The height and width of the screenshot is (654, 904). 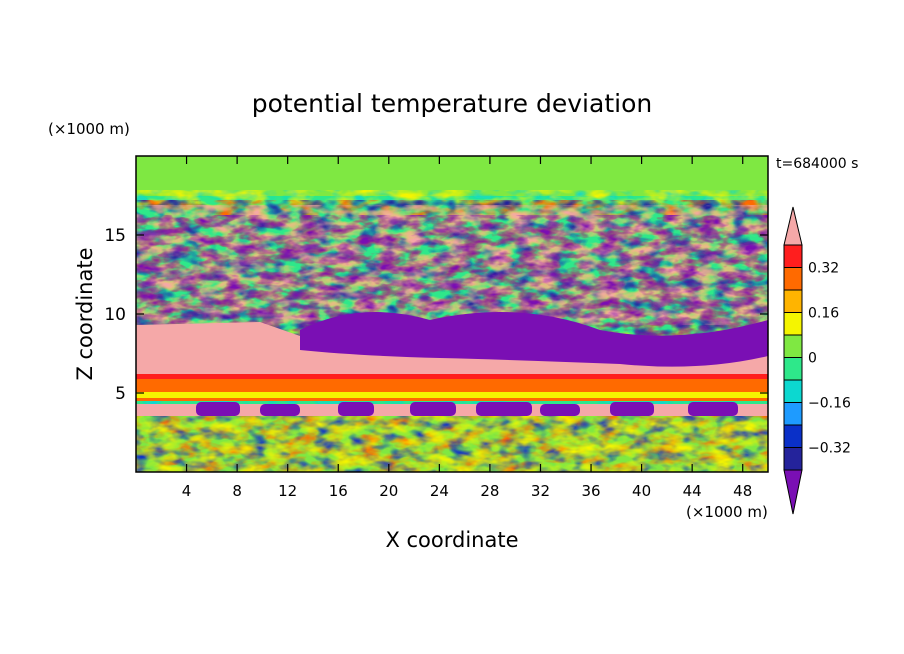 I want to click on x-tick-label: 32, so click(x=540, y=491).